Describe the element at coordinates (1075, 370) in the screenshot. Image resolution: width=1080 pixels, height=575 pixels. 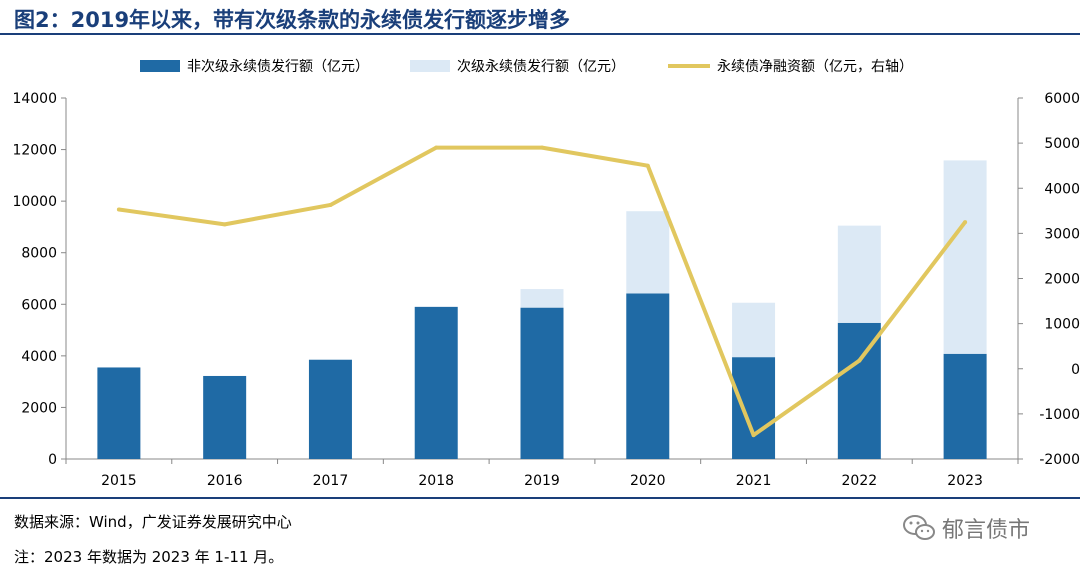
I see `y-right-tick-label: 0` at that location.